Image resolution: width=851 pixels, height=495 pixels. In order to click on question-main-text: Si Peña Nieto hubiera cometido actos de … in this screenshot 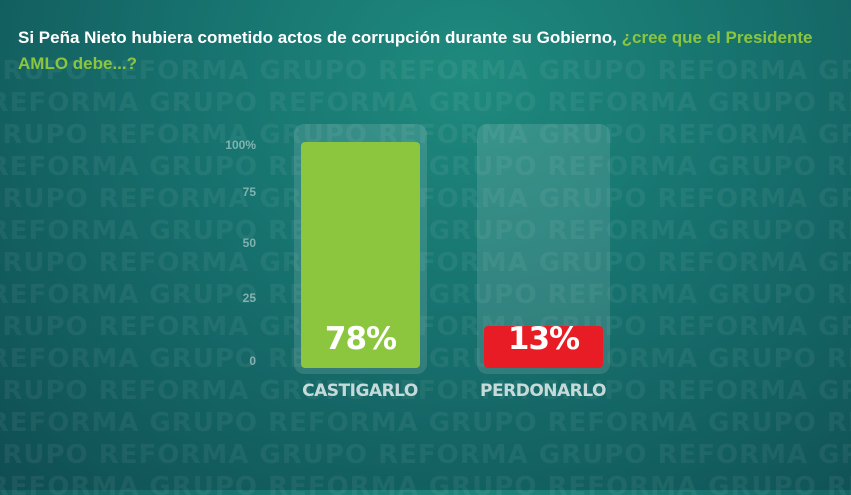, I will do `click(320, 37)`.